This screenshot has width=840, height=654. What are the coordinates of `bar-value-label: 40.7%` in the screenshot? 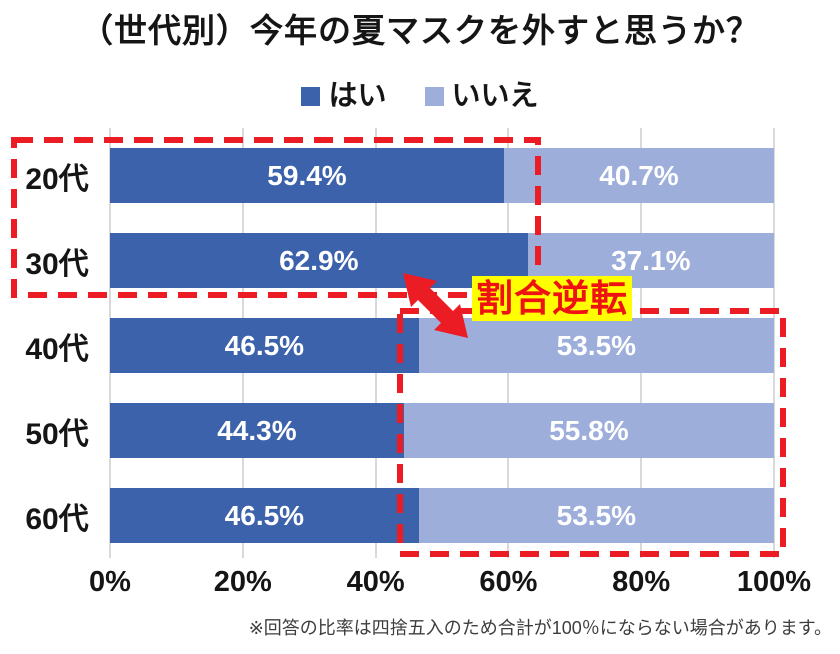 It's located at (639, 175).